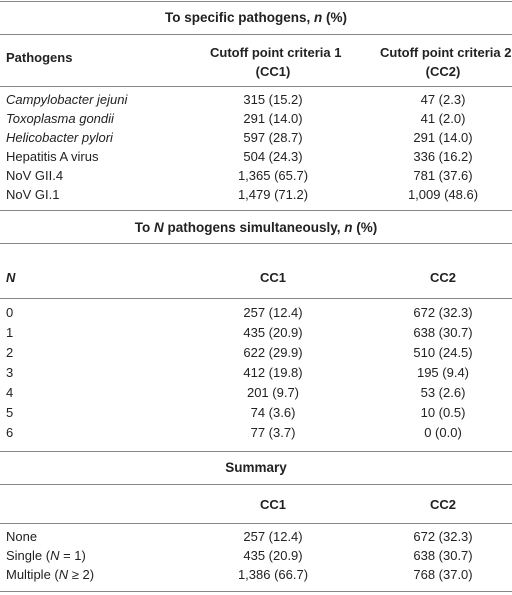 This screenshot has width=512, height=595. What do you see at coordinates (242, 194) in the screenshot?
I see `table-row: NoV GI.1 1,479 (71.2) 1,009 (48.6)` at bounding box center [242, 194].